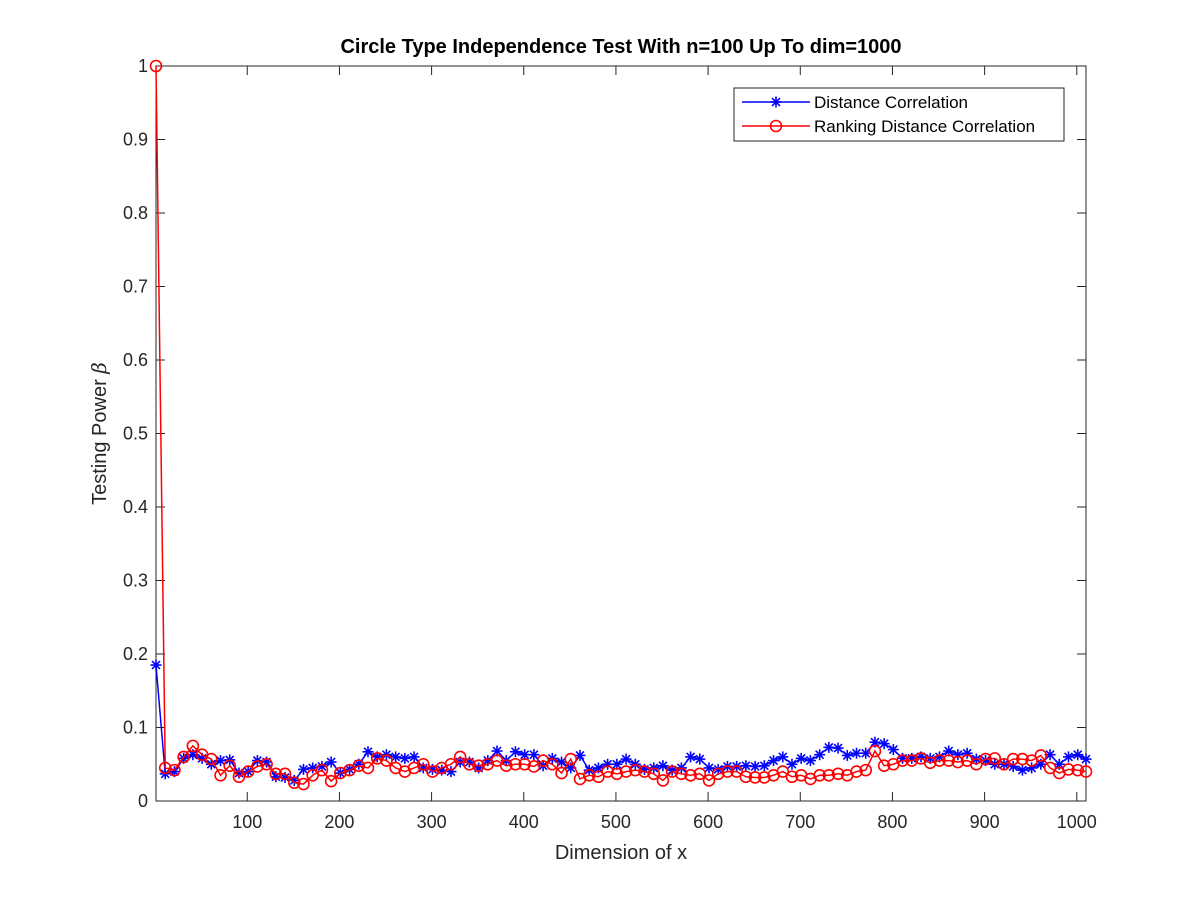 This screenshot has height=900, width=1200. What do you see at coordinates (100, 439) in the screenshot?
I see `y-axis-title-text: Testing Power` at bounding box center [100, 439].